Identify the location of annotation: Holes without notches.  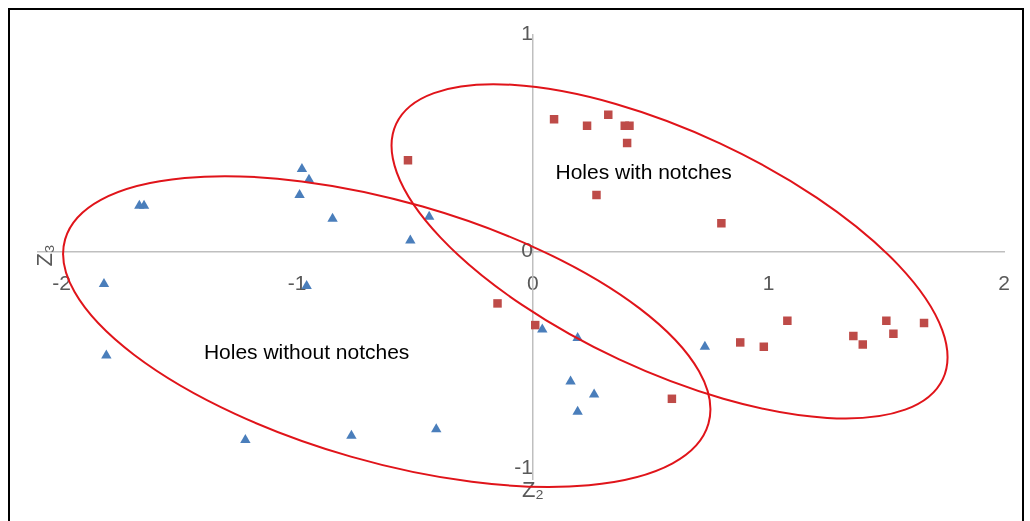
(306, 352).